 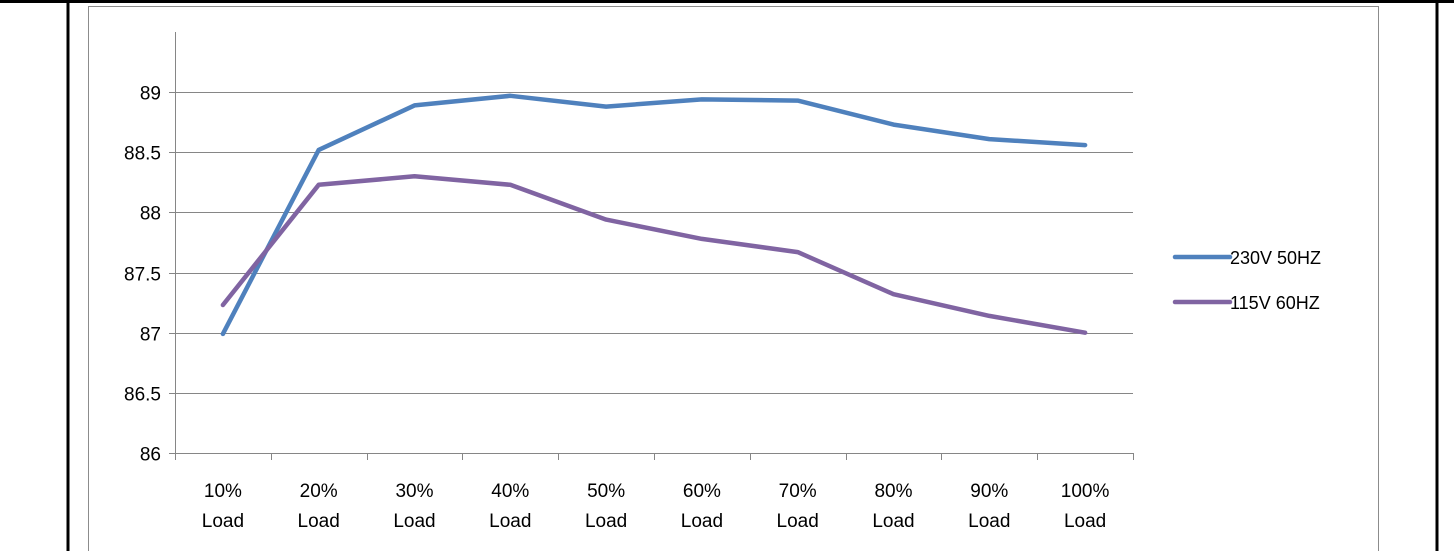 What do you see at coordinates (414, 506) in the screenshot?
I see `x-tick-label: 30% Load` at bounding box center [414, 506].